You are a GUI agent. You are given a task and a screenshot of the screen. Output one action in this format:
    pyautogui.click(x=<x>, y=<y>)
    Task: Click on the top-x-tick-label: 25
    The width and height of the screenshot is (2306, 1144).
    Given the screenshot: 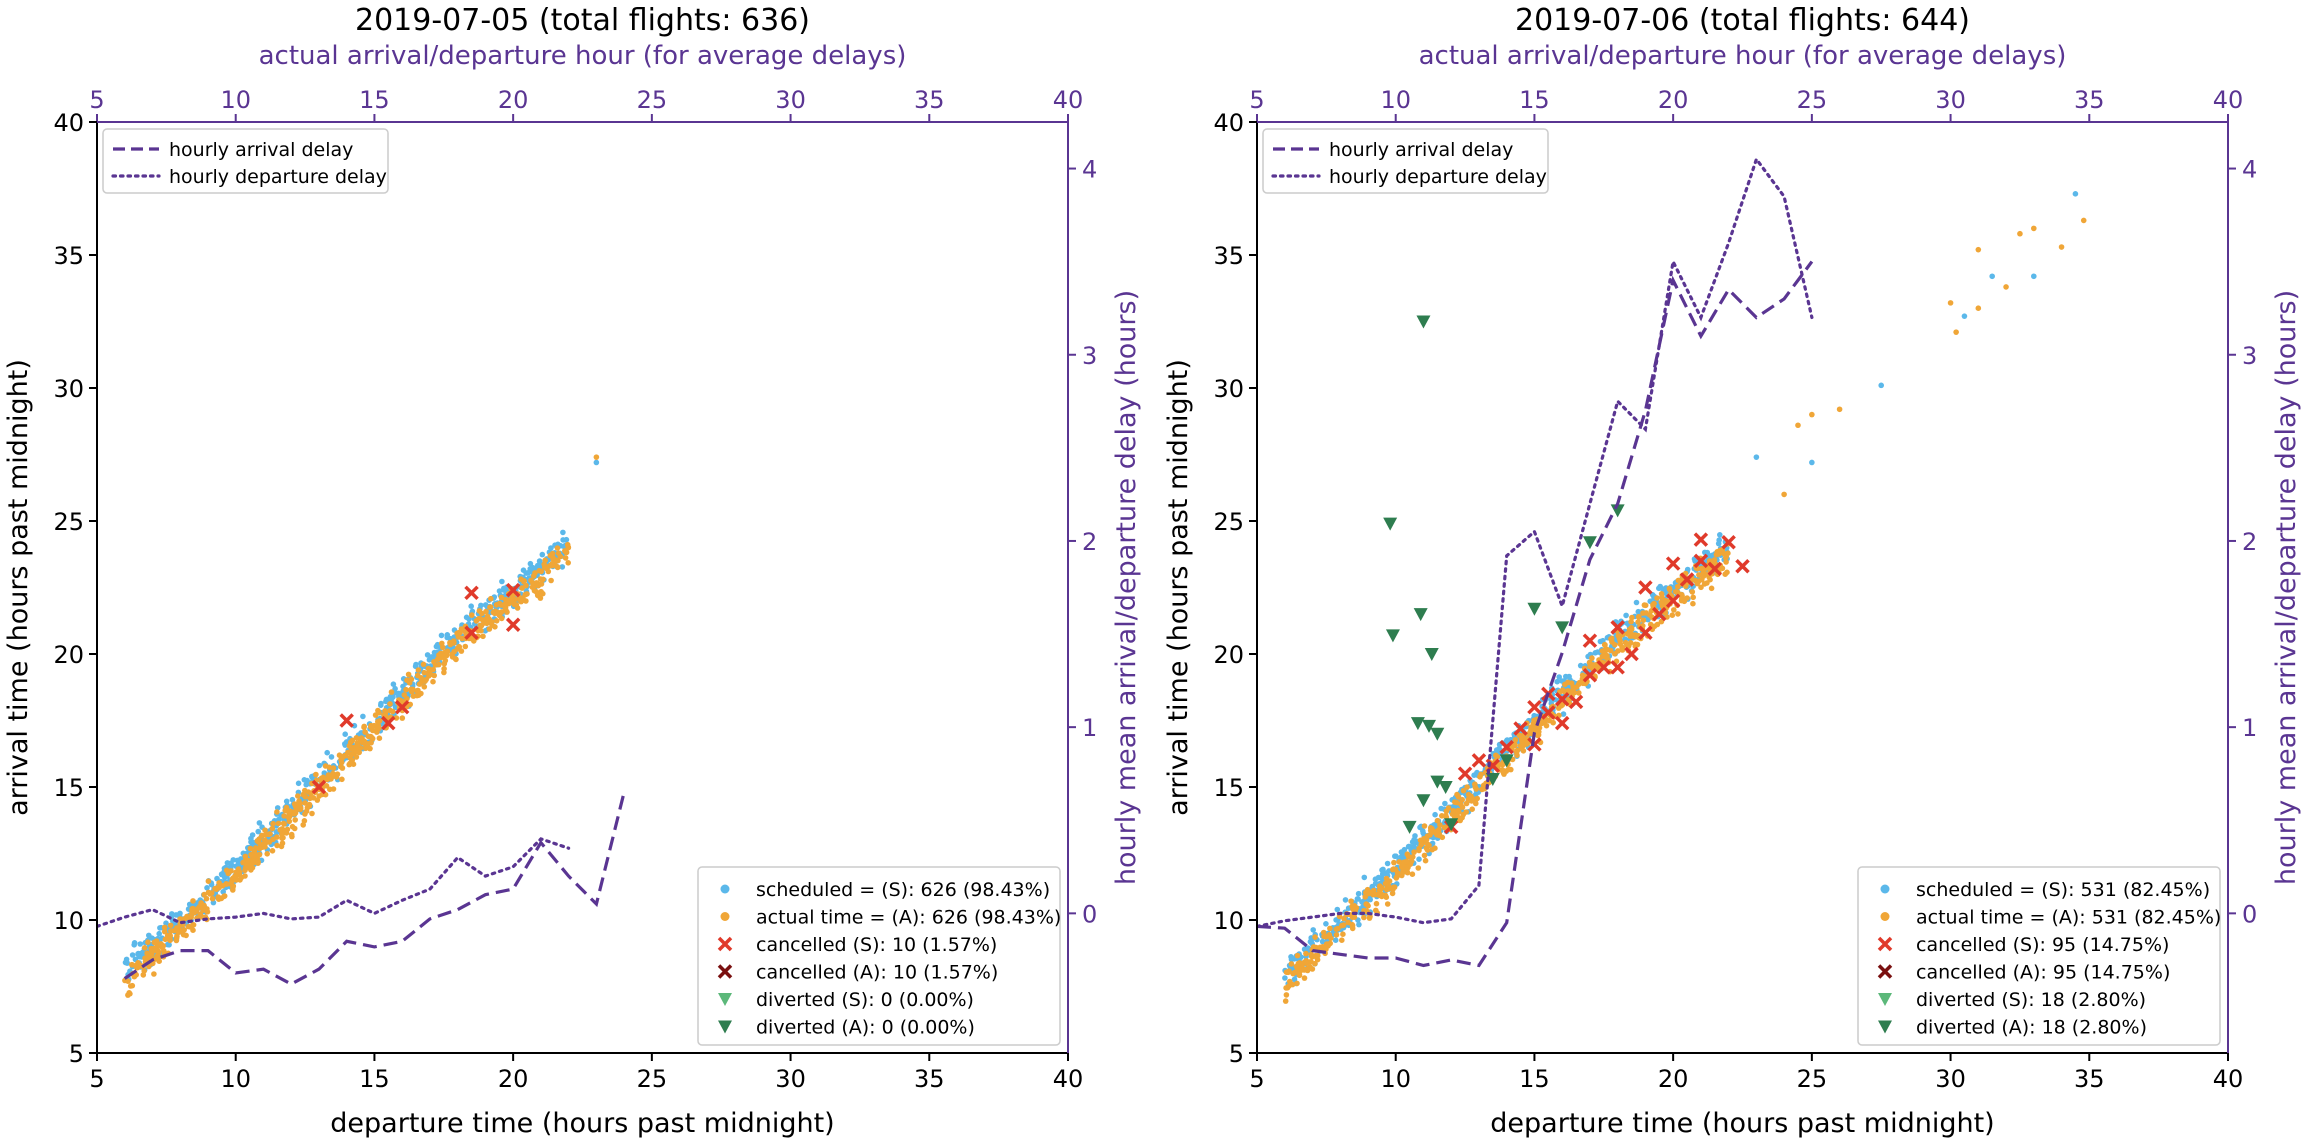 What is the action you would take?
    pyautogui.click(x=652, y=100)
    